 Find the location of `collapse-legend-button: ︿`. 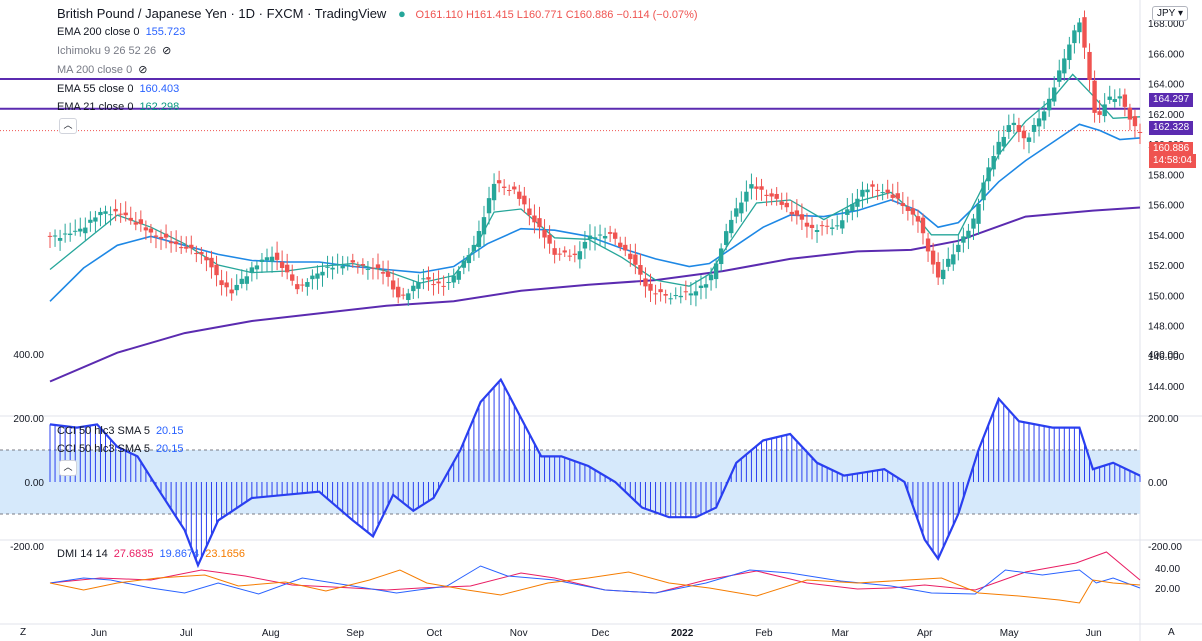

collapse-legend-button: ︿ is located at coordinates (68, 126).